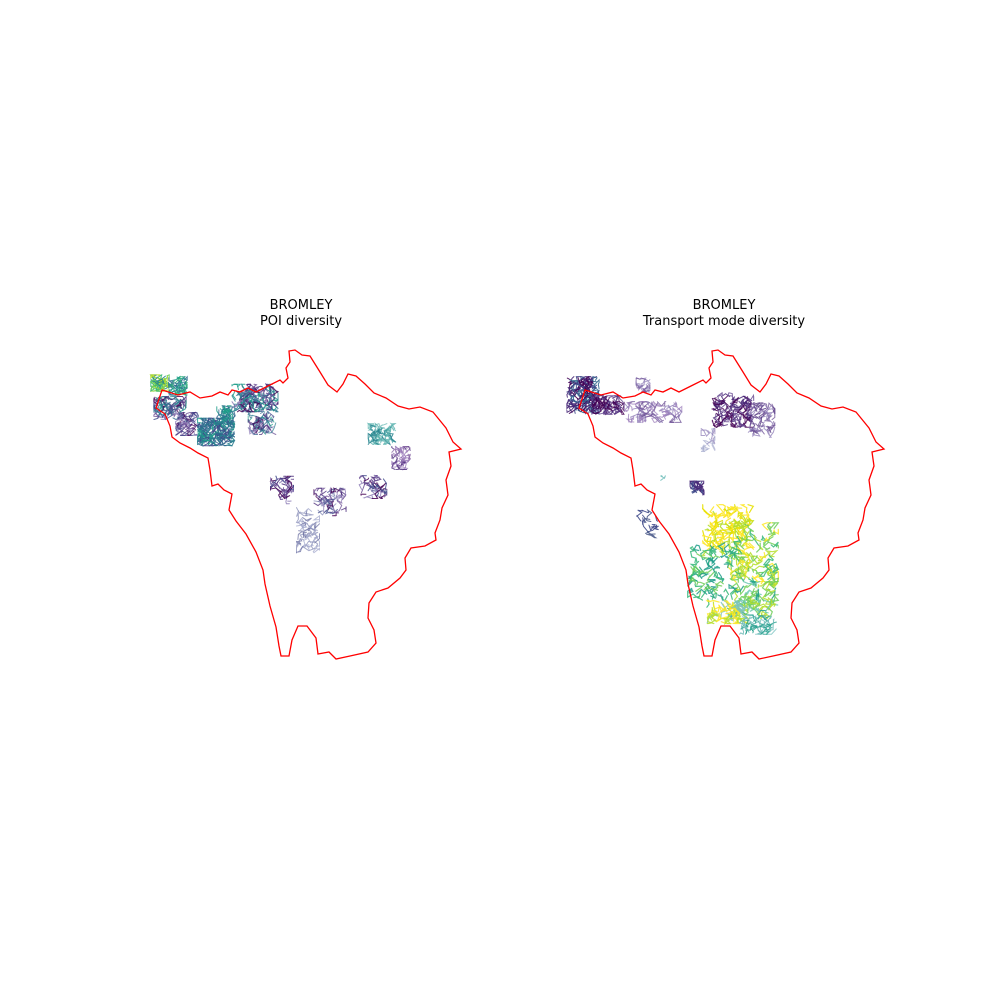 The width and height of the screenshot is (1000, 1000). I want to click on panel-2-map, so click(726, 504).